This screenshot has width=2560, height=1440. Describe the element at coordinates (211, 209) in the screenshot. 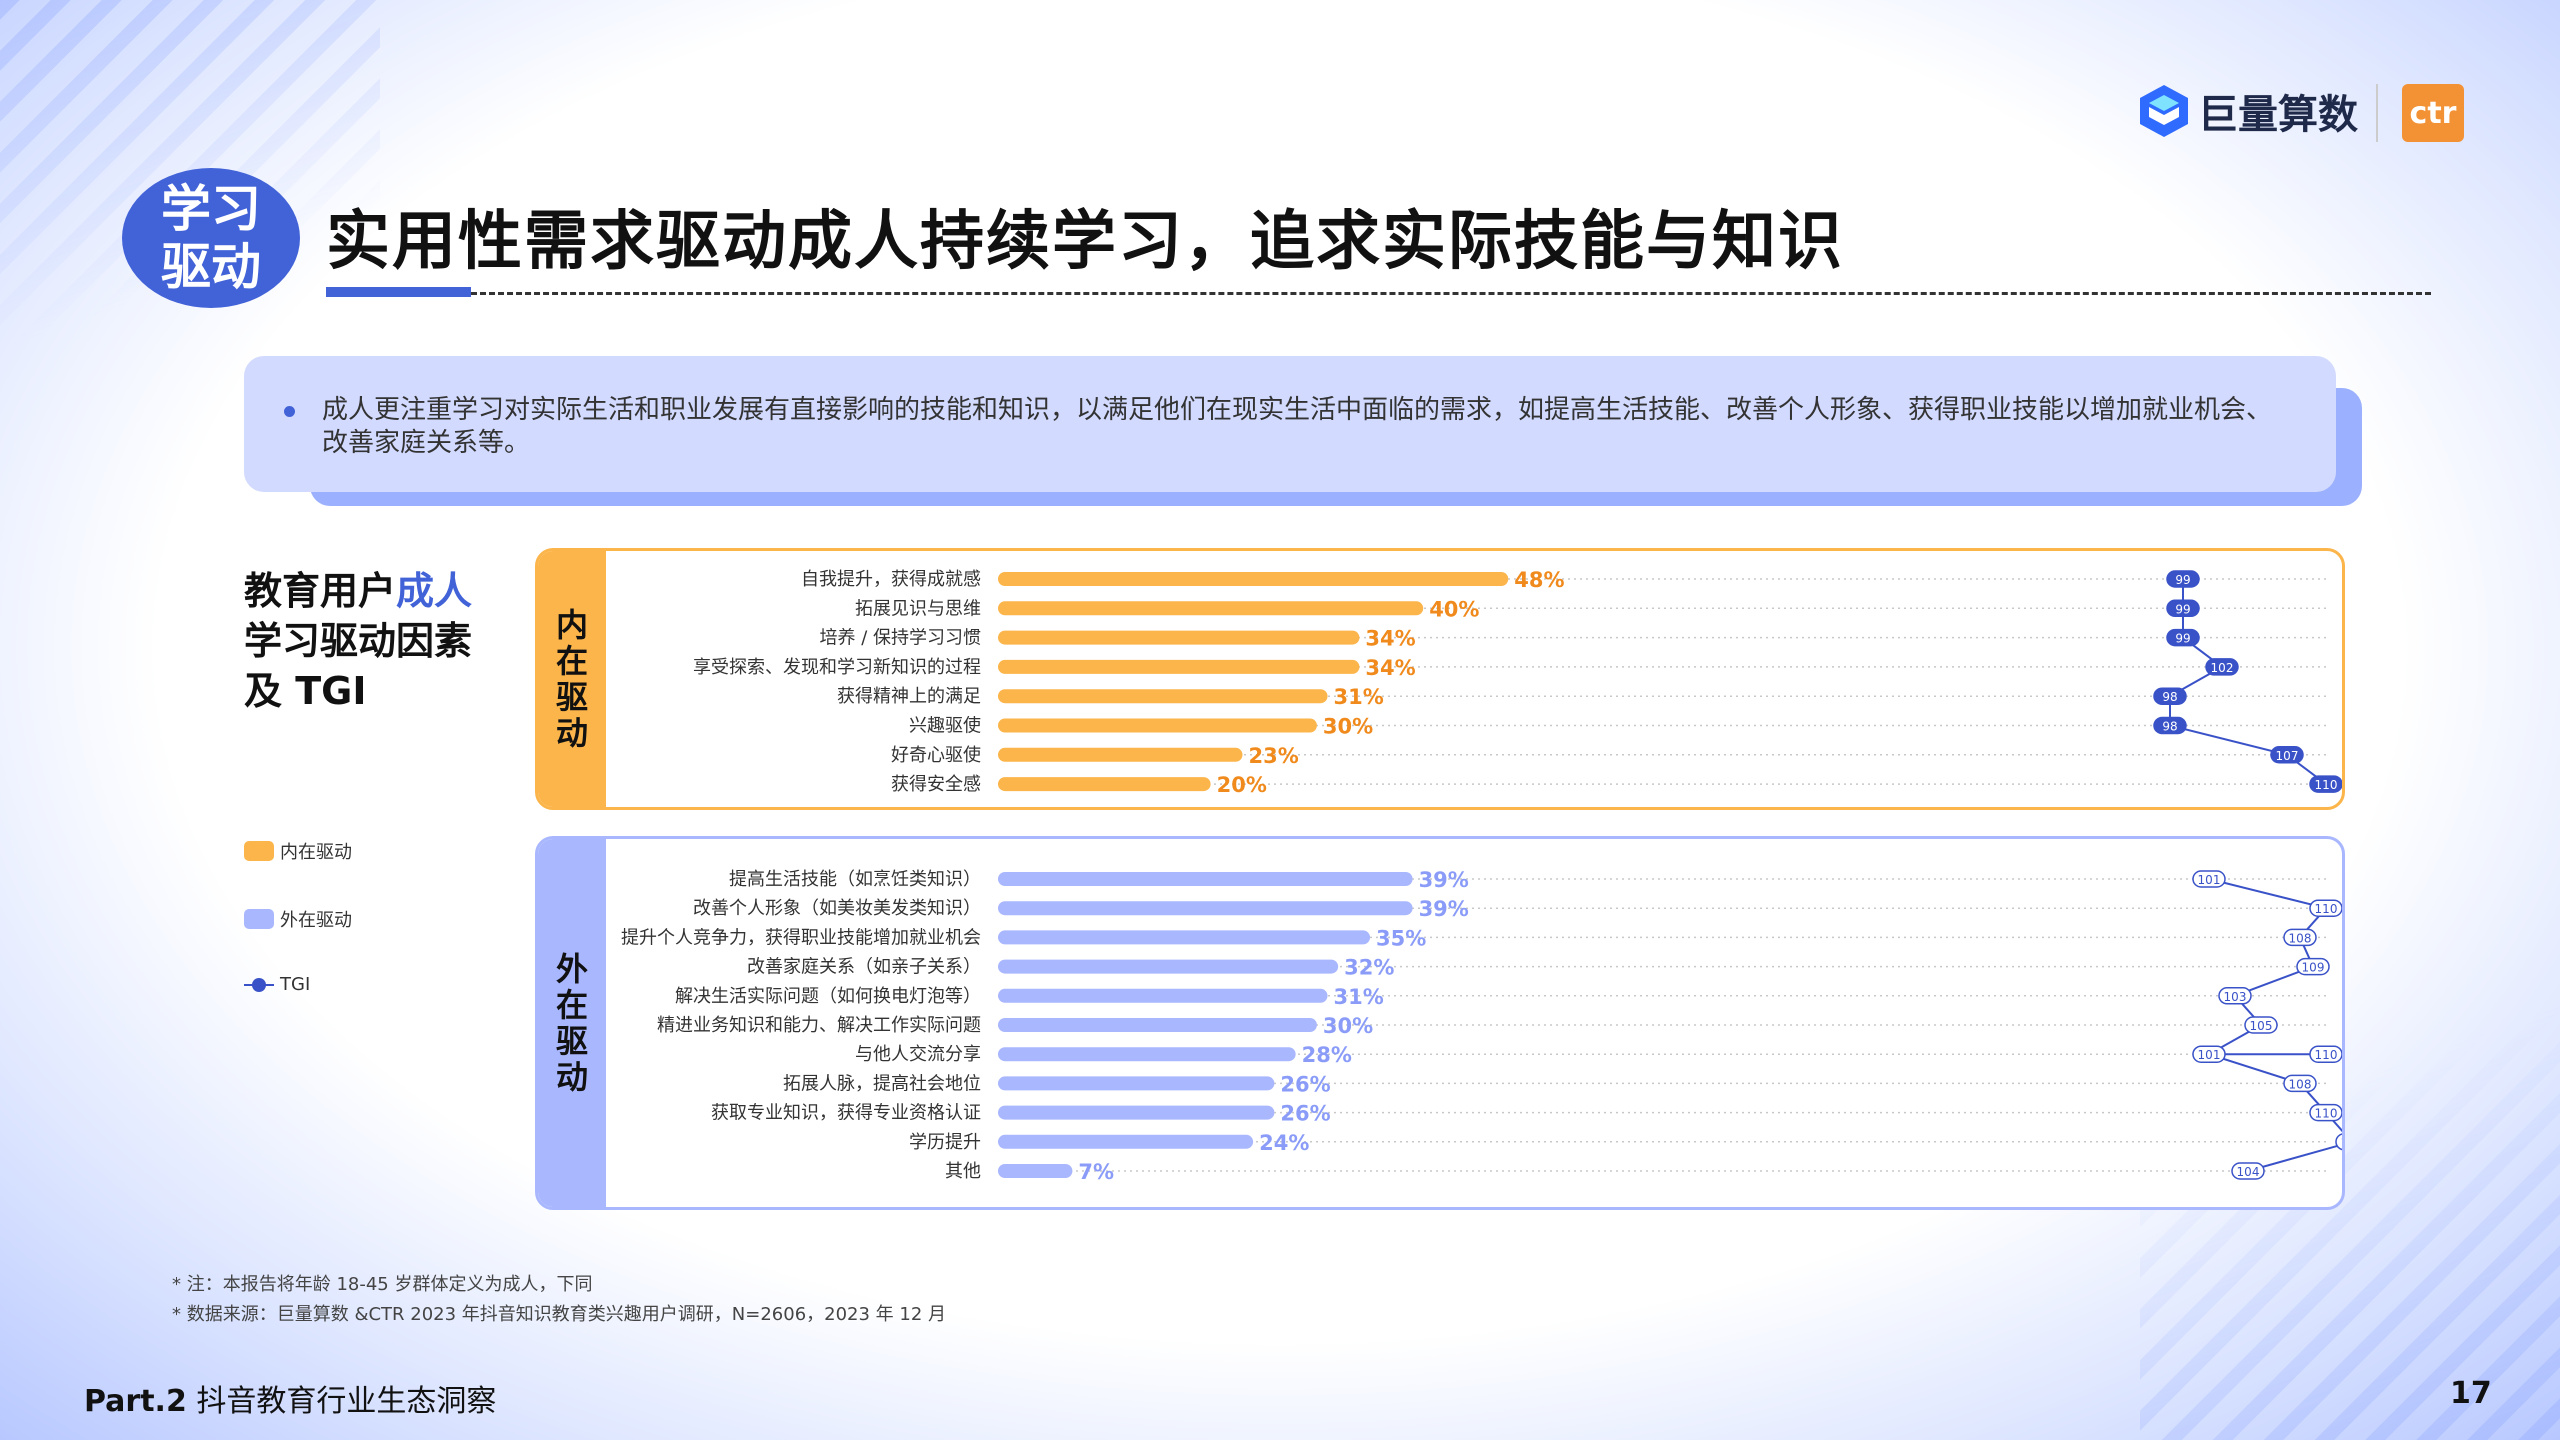

I see `badge-line-1: 学习` at that location.